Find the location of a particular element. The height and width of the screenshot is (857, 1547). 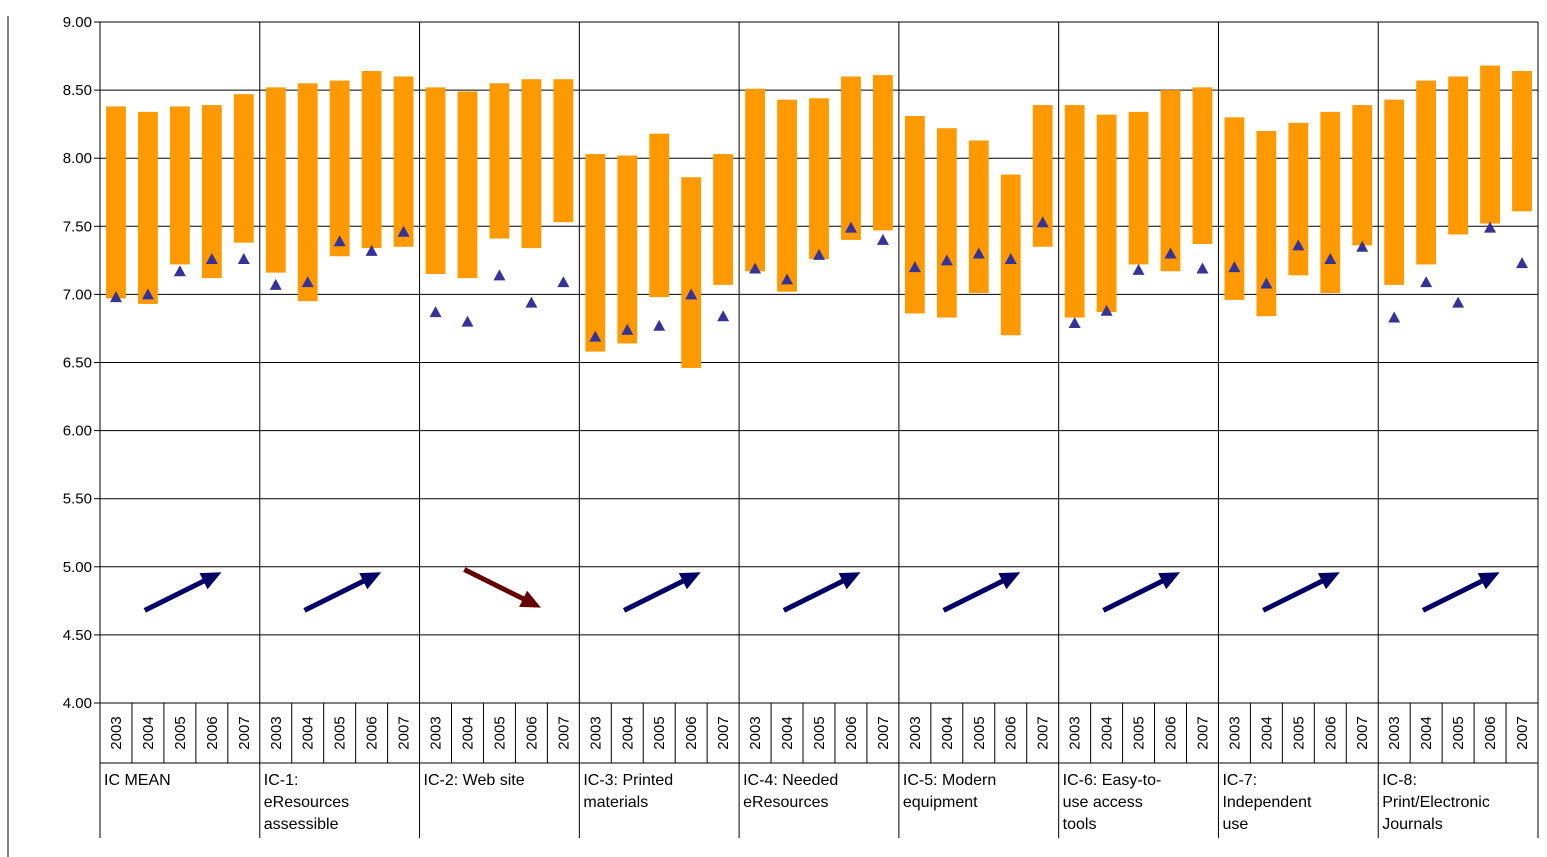

group-label: Independent is located at coordinates (1267, 802).